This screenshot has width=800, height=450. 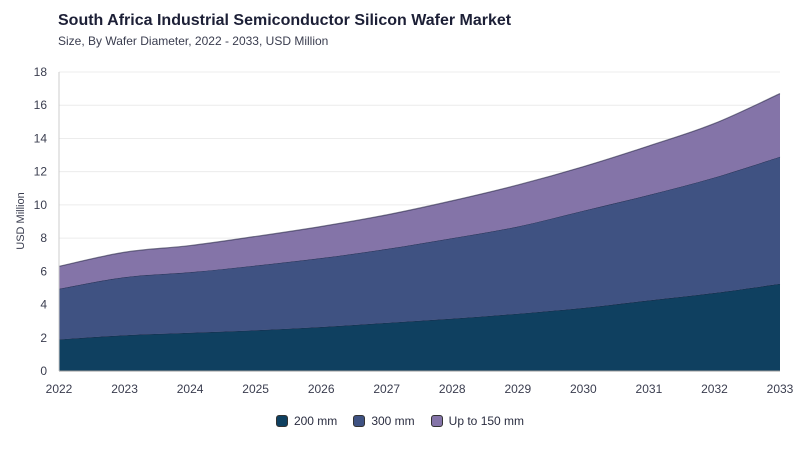 What do you see at coordinates (124, 389) in the screenshot?
I see `x-tick-label: 2023` at bounding box center [124, 389].